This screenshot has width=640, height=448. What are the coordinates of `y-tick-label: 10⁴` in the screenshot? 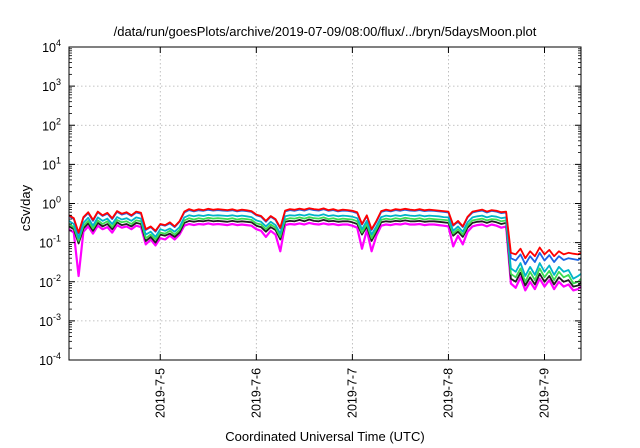 It's located at (51, 46).